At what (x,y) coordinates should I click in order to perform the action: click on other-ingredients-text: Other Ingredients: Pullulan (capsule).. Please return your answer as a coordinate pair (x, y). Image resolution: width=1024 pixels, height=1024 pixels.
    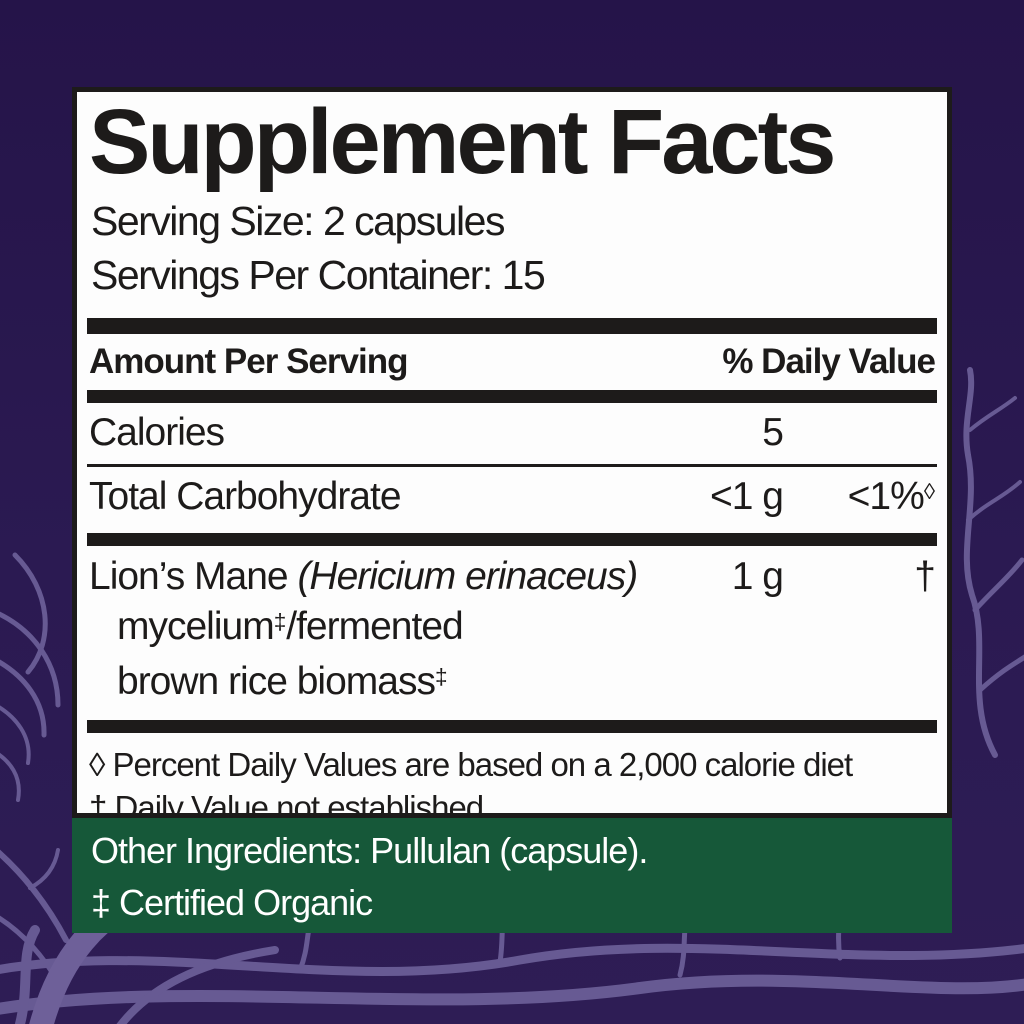
    Looking at the image, I should click on (369, 850).